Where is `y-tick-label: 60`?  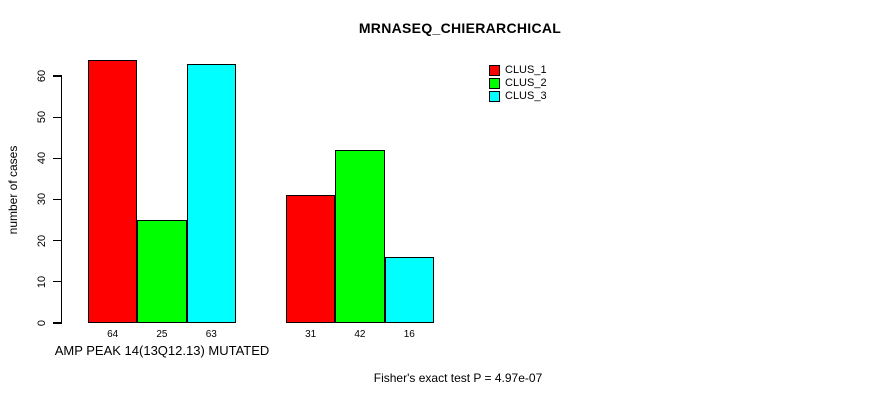
y-tick-label: 60 is located at coordinates (42, 76).